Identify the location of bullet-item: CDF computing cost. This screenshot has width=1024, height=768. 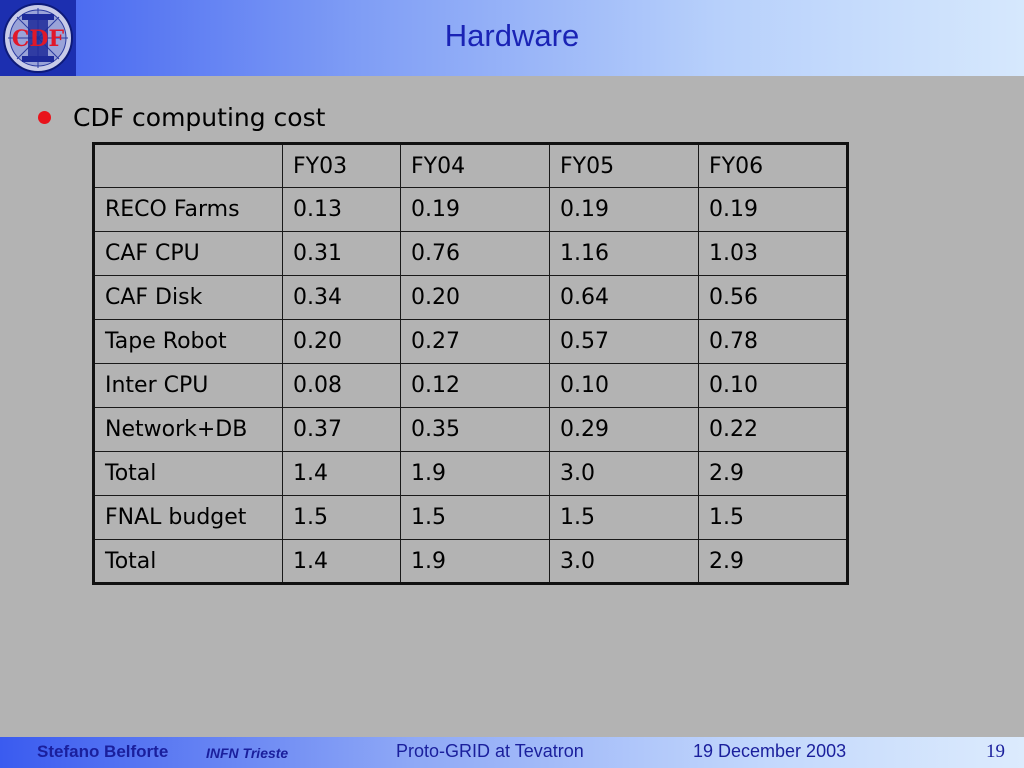
(181, 117).